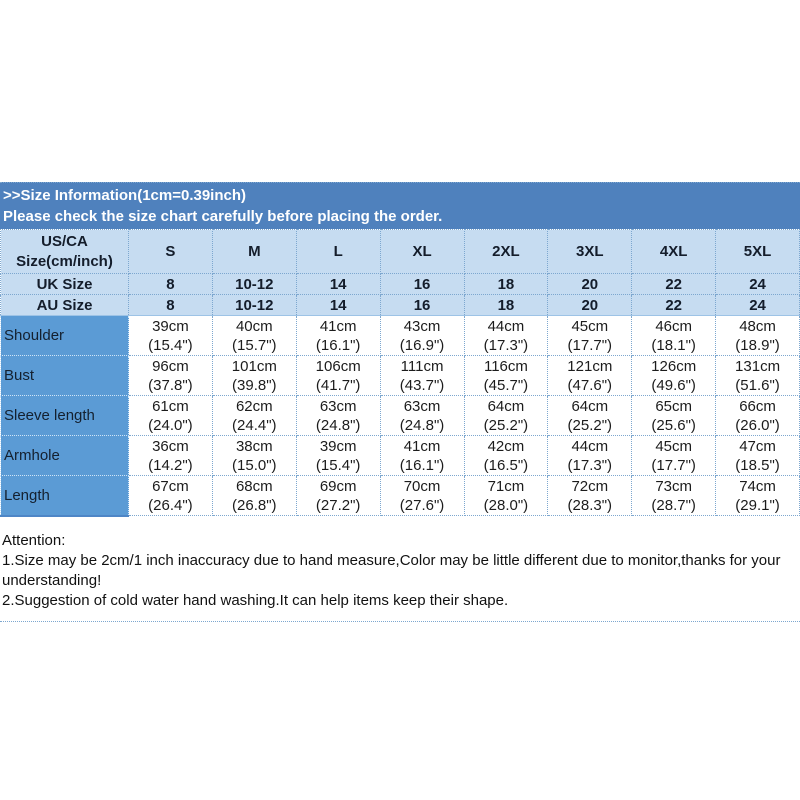  I want to click on au-size-label: AU Size, so click(64, 305).